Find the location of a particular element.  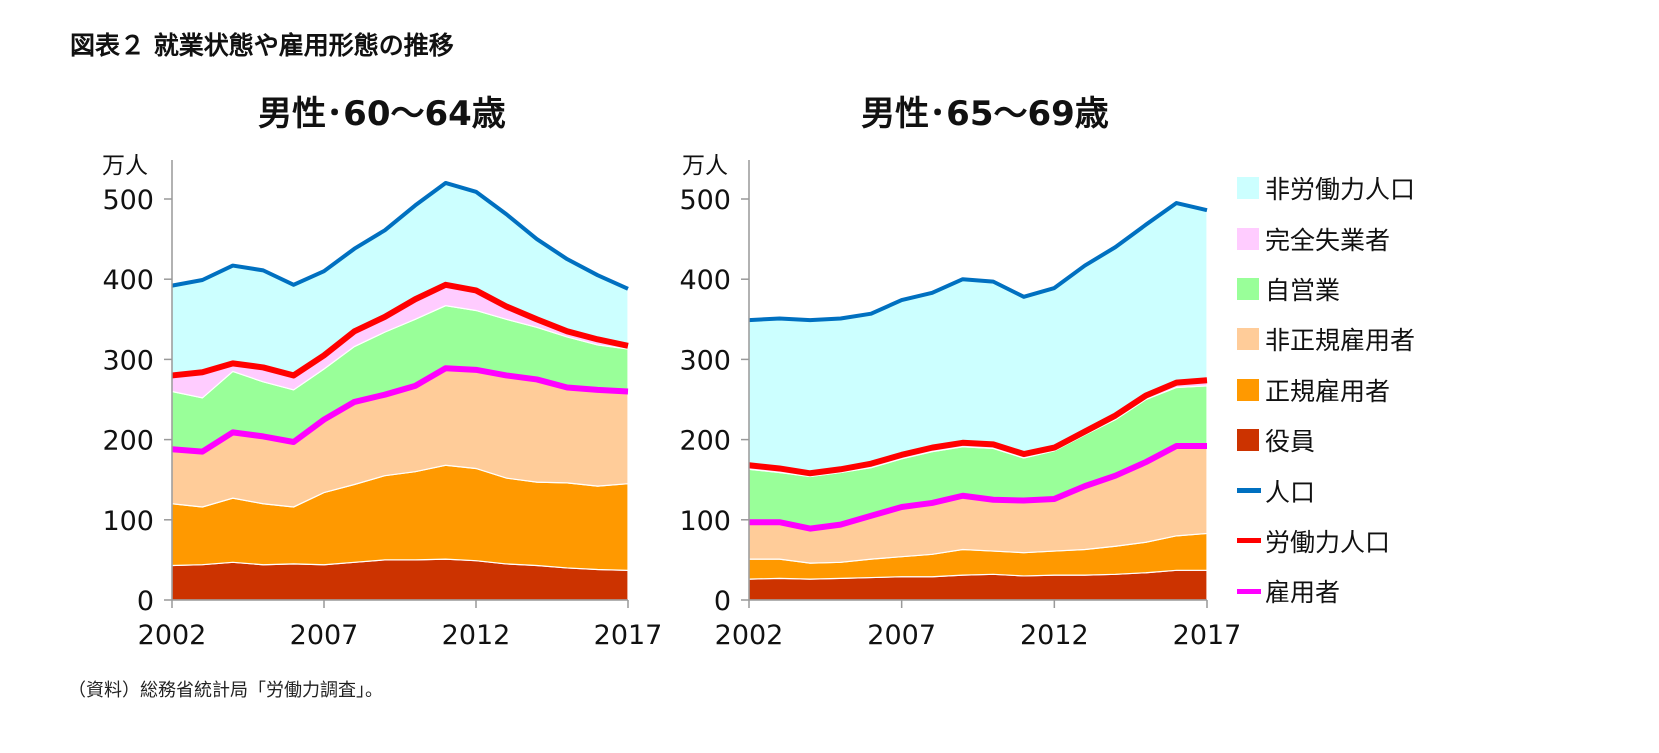

legend-item-not-in-labor: 非労働力人口 is located at coordinates (1326, 188).